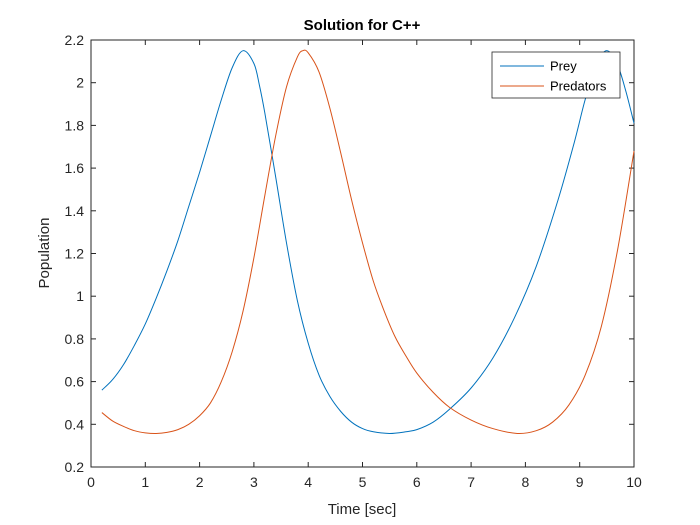  I want to click on x-tick-label: 6, so click(417, 482).